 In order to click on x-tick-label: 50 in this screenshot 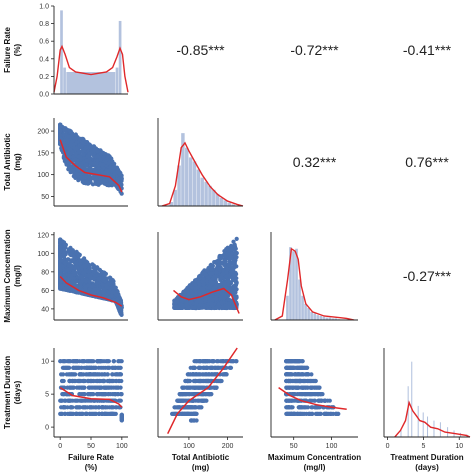, I will do `click(91, 446)`.